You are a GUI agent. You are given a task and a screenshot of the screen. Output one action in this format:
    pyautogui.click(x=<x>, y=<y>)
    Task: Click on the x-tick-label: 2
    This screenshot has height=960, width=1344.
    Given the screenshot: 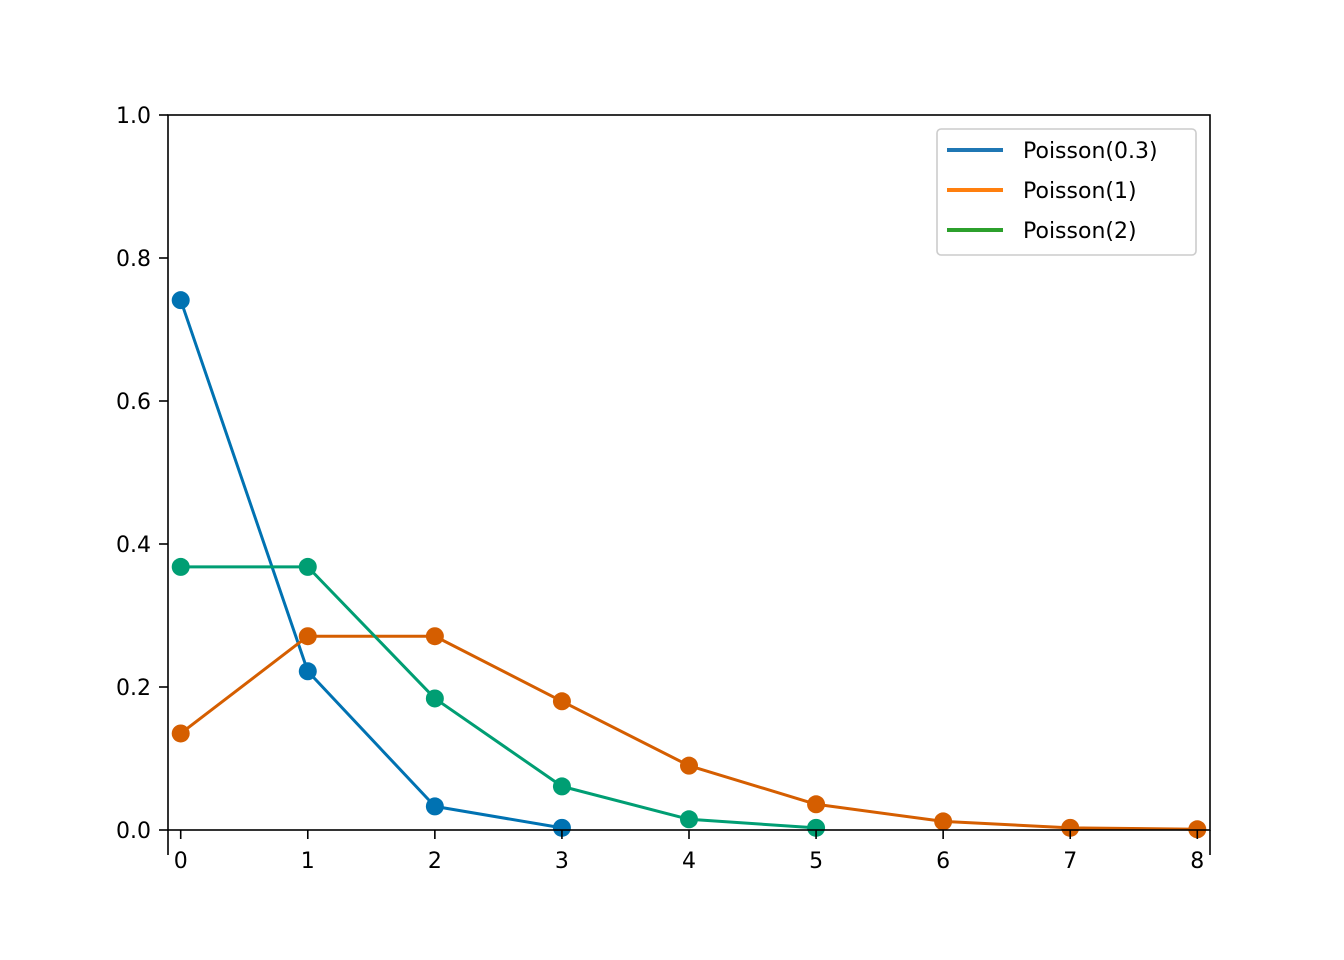 What is the action you would take?
    pyautogui.click(x=435, y=861)
    